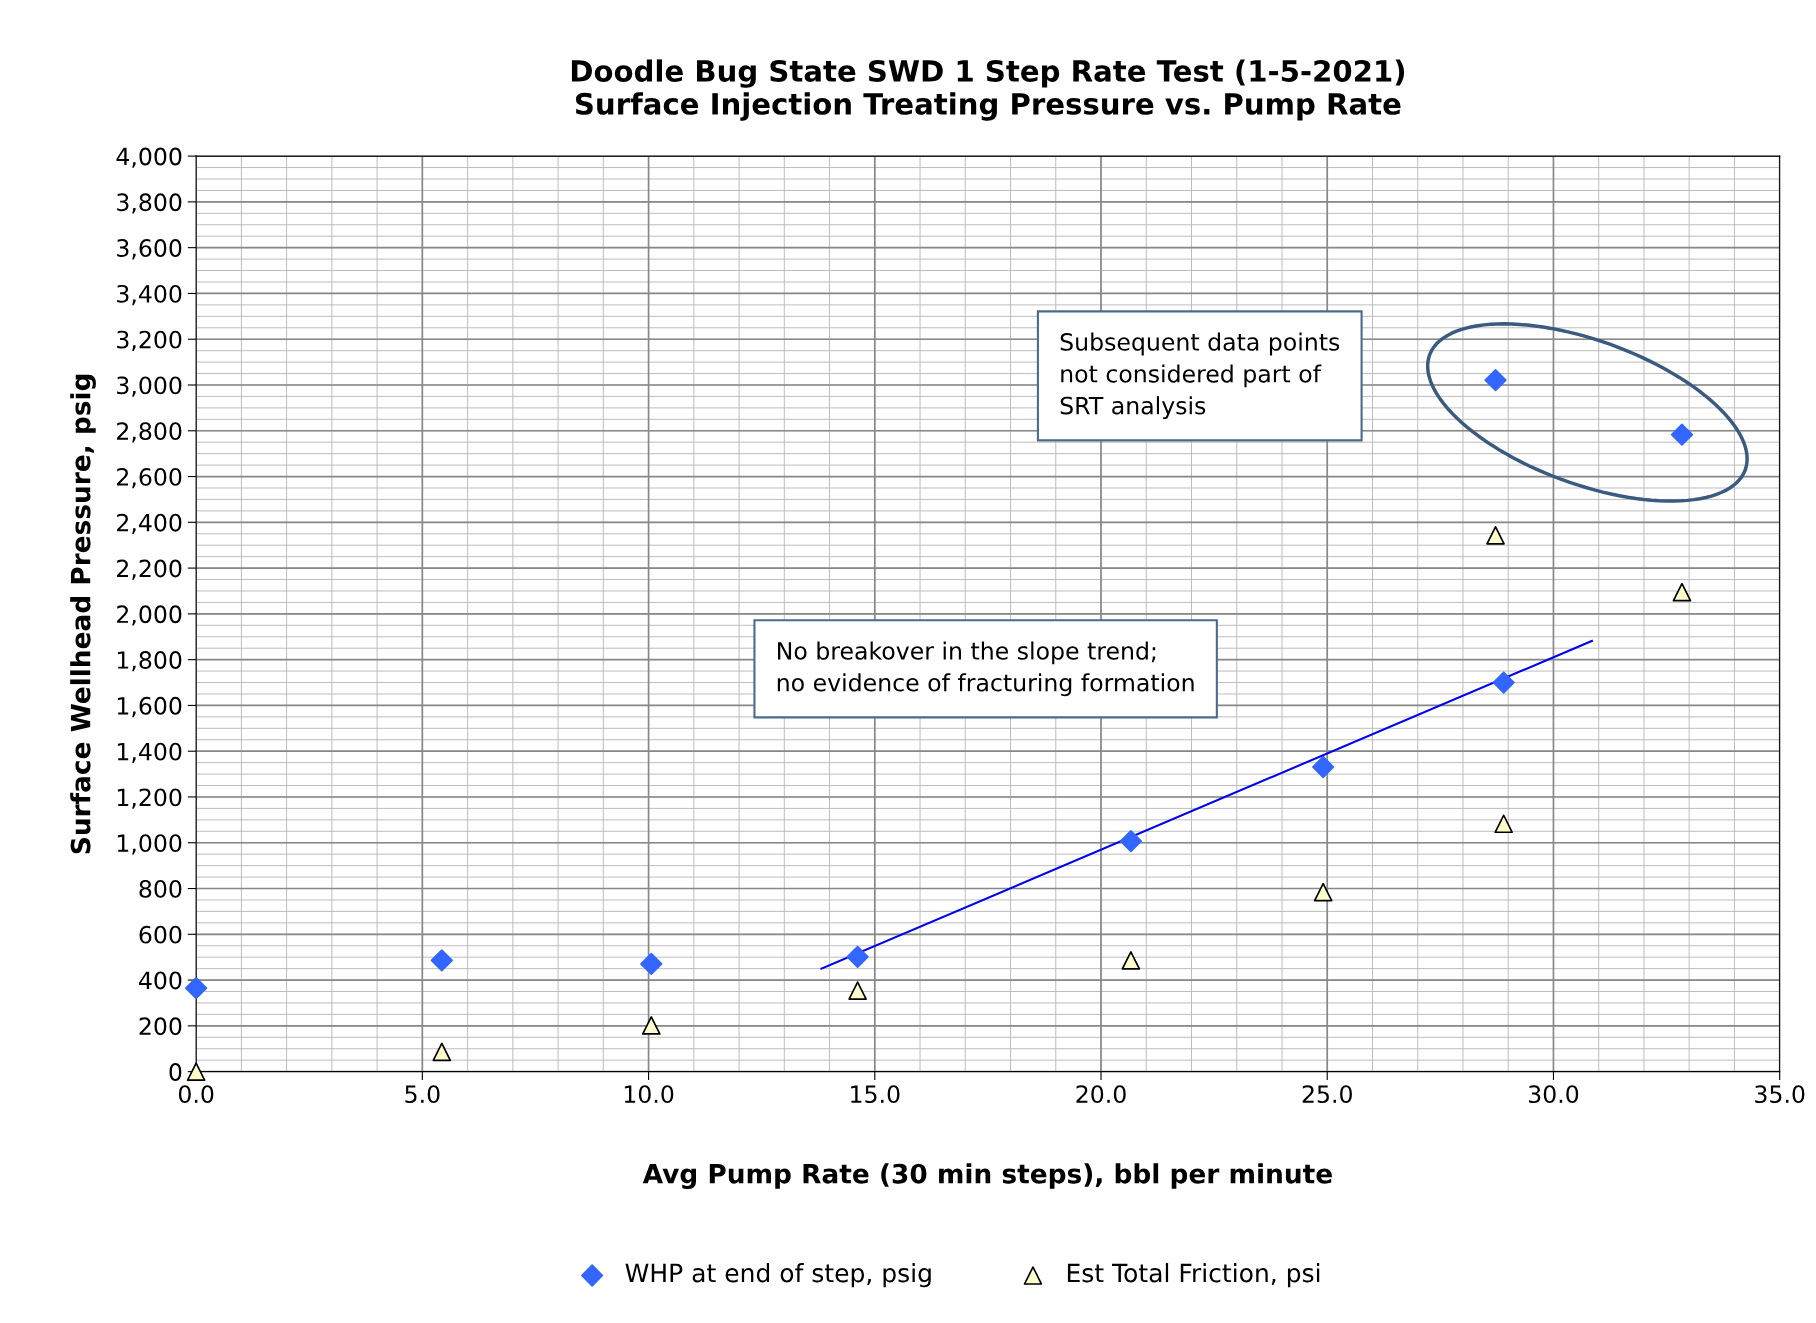  What do you see at coordinates (160, 888) in the screenshot?
I see `y-tick-label: 800` at bounding box center [160, 888].